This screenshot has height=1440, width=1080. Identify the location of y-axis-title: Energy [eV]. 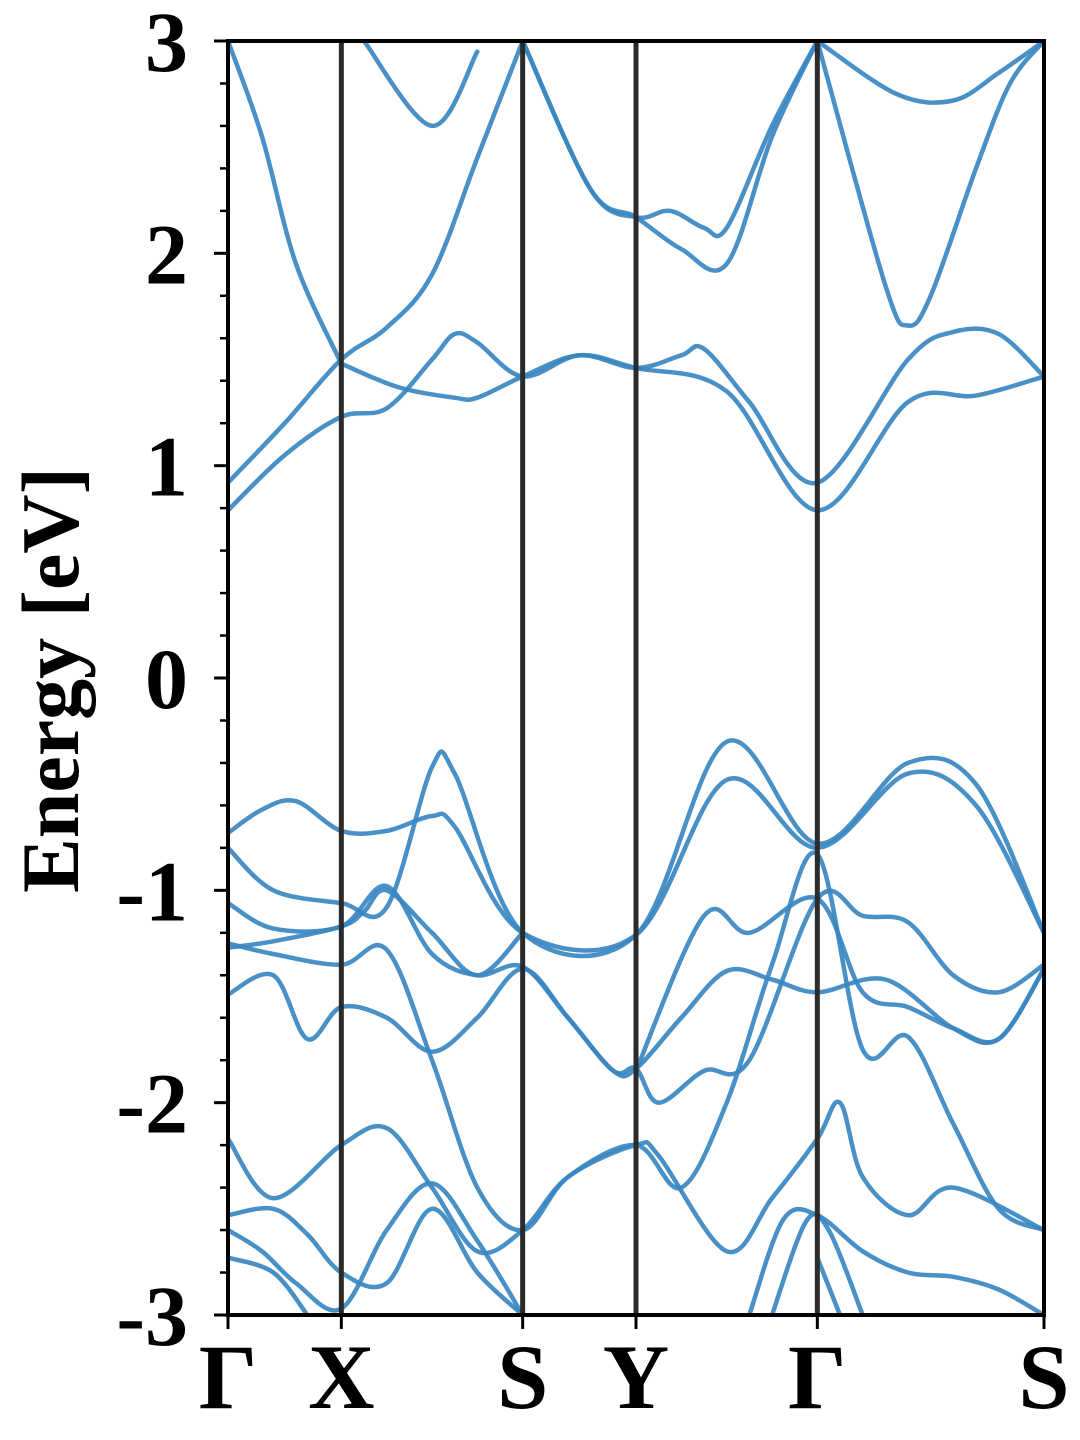
(50, 680).